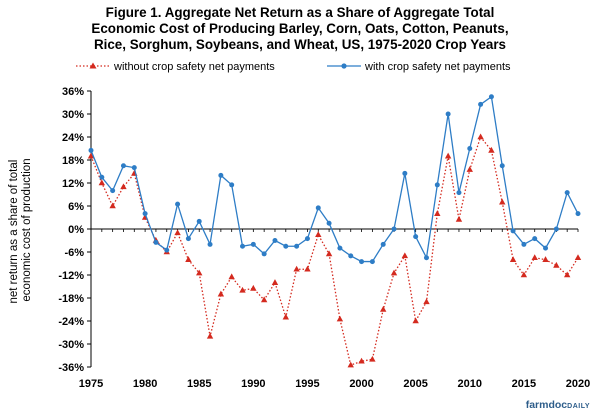 The width and height of the screenshot is (600, 413). Describe the element at coordinates (27, 229) in the screenshot. I see `y-axis-label-line-2: economic cost of production` at that location.